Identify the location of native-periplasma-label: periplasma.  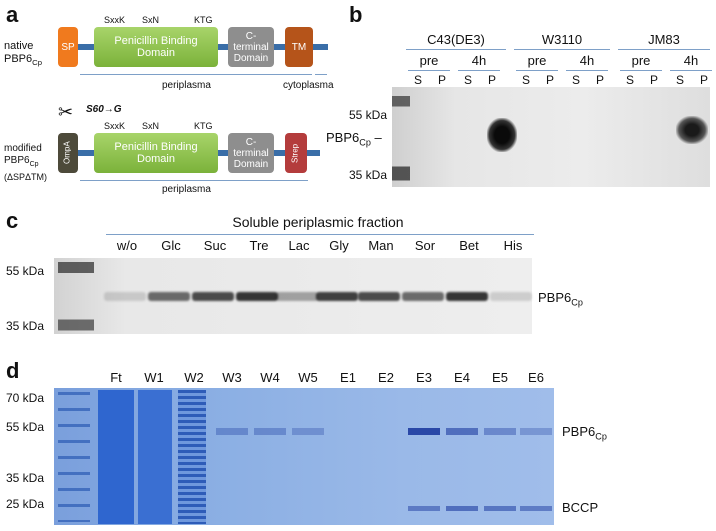
(186, 85).